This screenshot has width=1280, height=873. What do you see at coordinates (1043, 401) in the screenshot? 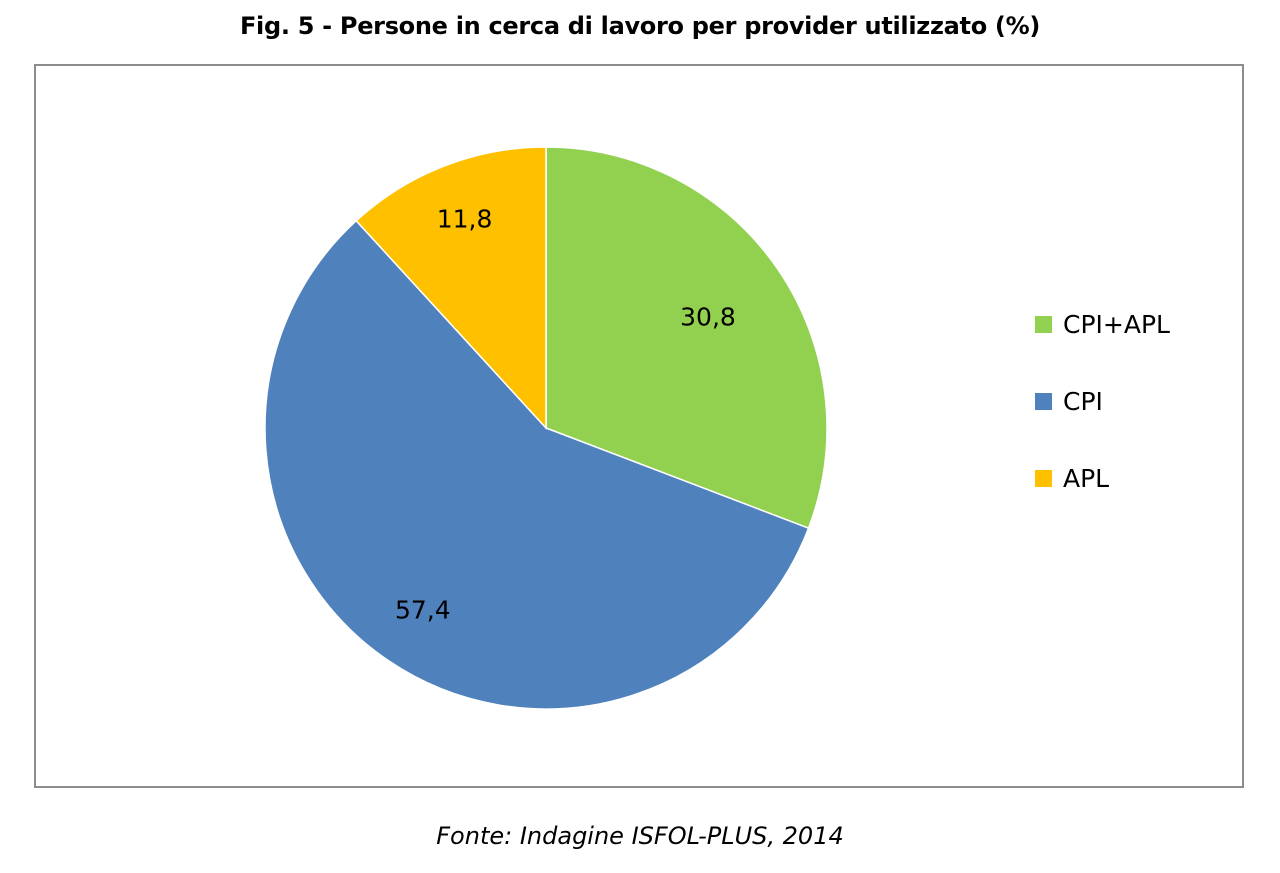
I see `legend-swatch-cpi` at bounding box center [1043, 401].